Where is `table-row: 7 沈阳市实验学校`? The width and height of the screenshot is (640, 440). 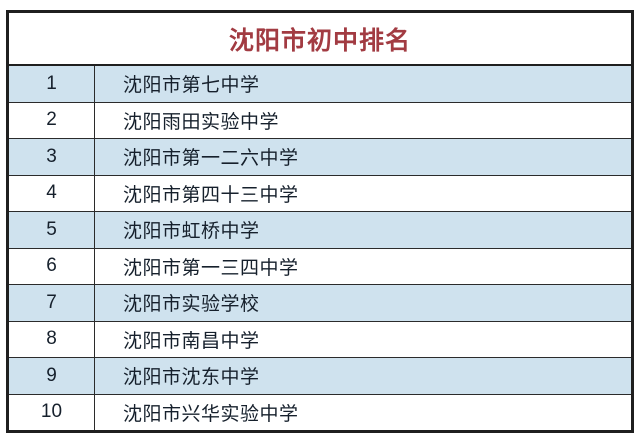 table-row: 7 沈阳市实验学校 is located at coordinates (320, 303).